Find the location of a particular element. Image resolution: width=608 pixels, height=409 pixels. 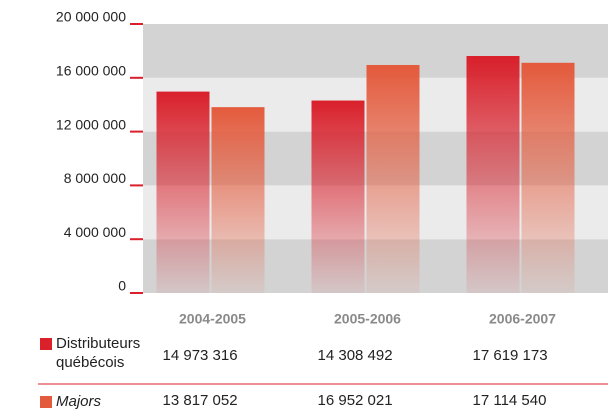

y-tick-label: 4 000 000 is located at coordinates (95, 232).